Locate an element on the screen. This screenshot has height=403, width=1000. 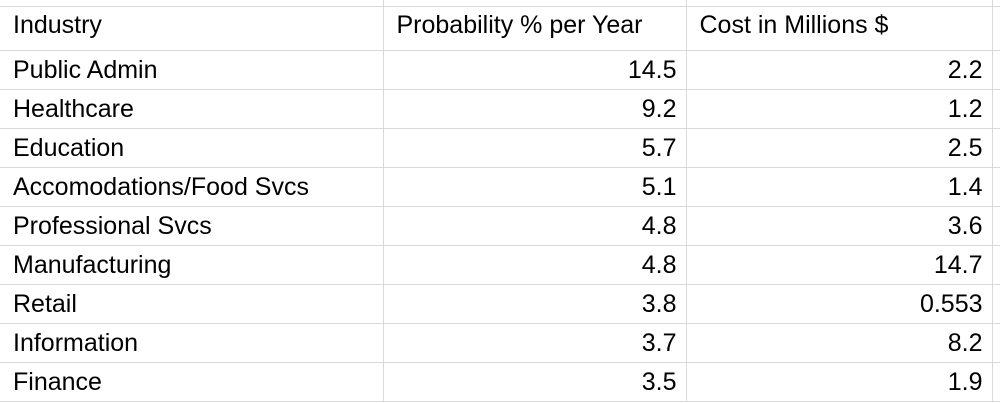
table-row: Finance 3.5 1.9 is located at coordinates (500, 382).